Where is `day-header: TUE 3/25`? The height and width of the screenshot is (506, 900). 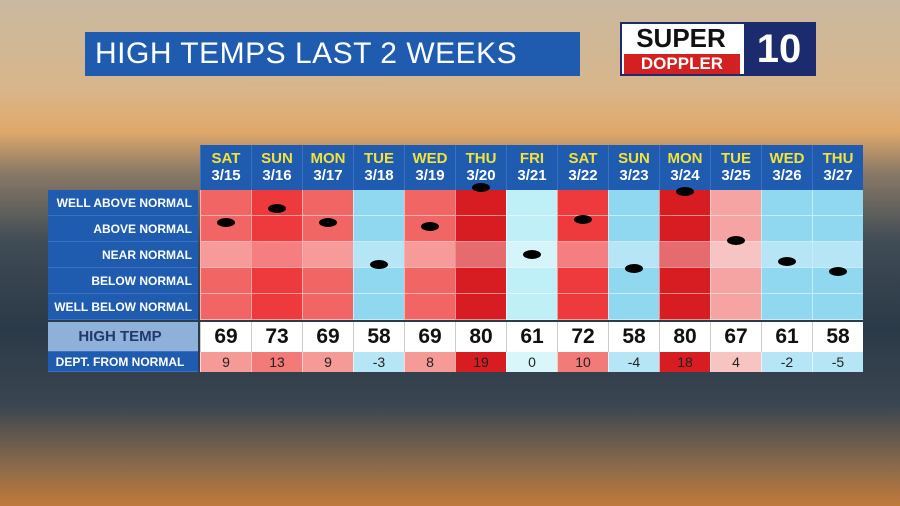
day-header: TUE 3/25 is located at coordinates (735, 167).